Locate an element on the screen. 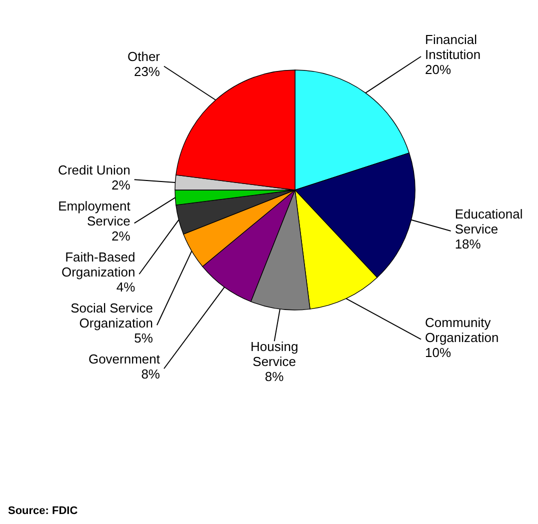 The height and width of the screenshot is (524, 538). data-label: 10% is located at coordinates (438, 352).